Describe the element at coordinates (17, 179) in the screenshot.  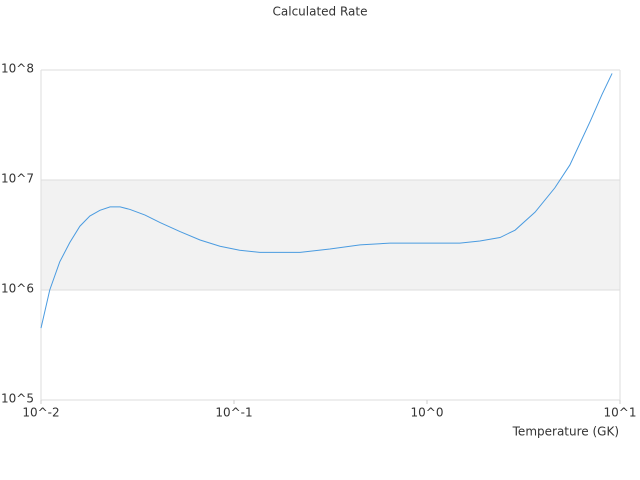
I see `y-tick-label: 10^7` at that location.